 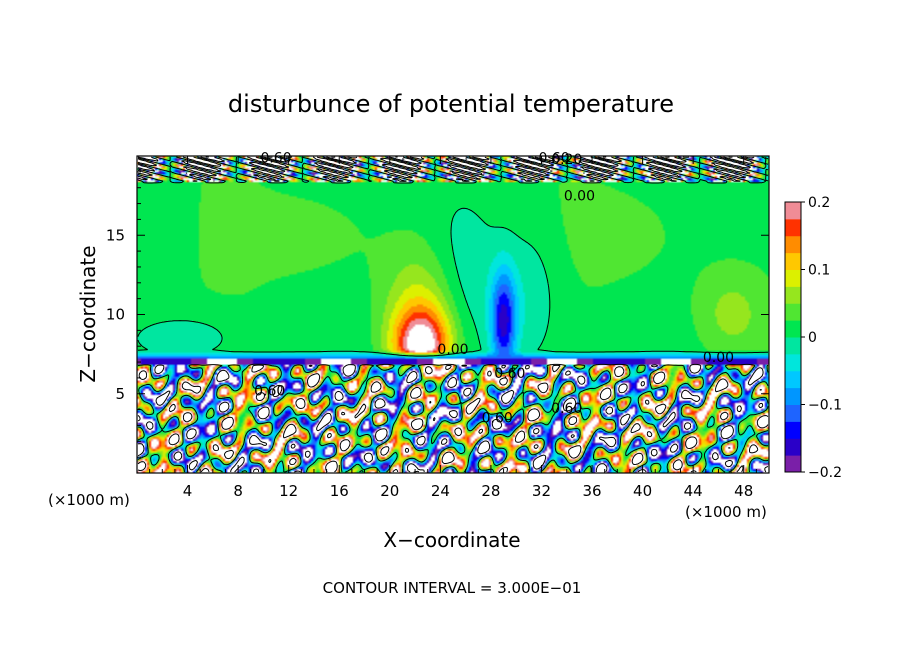 I want to click on colorbar-tick-label: 0, so click(x=812, y=338).